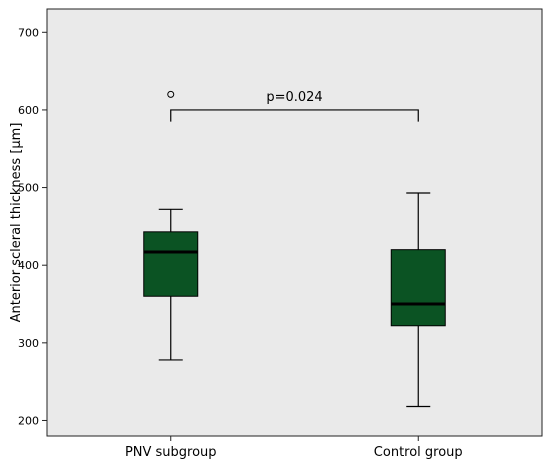 The width and height of the screenshot is (550, 471). Describe the element at coordinates (418, 452) in the screenshot. I see `x-category-label: Control group` at that location.